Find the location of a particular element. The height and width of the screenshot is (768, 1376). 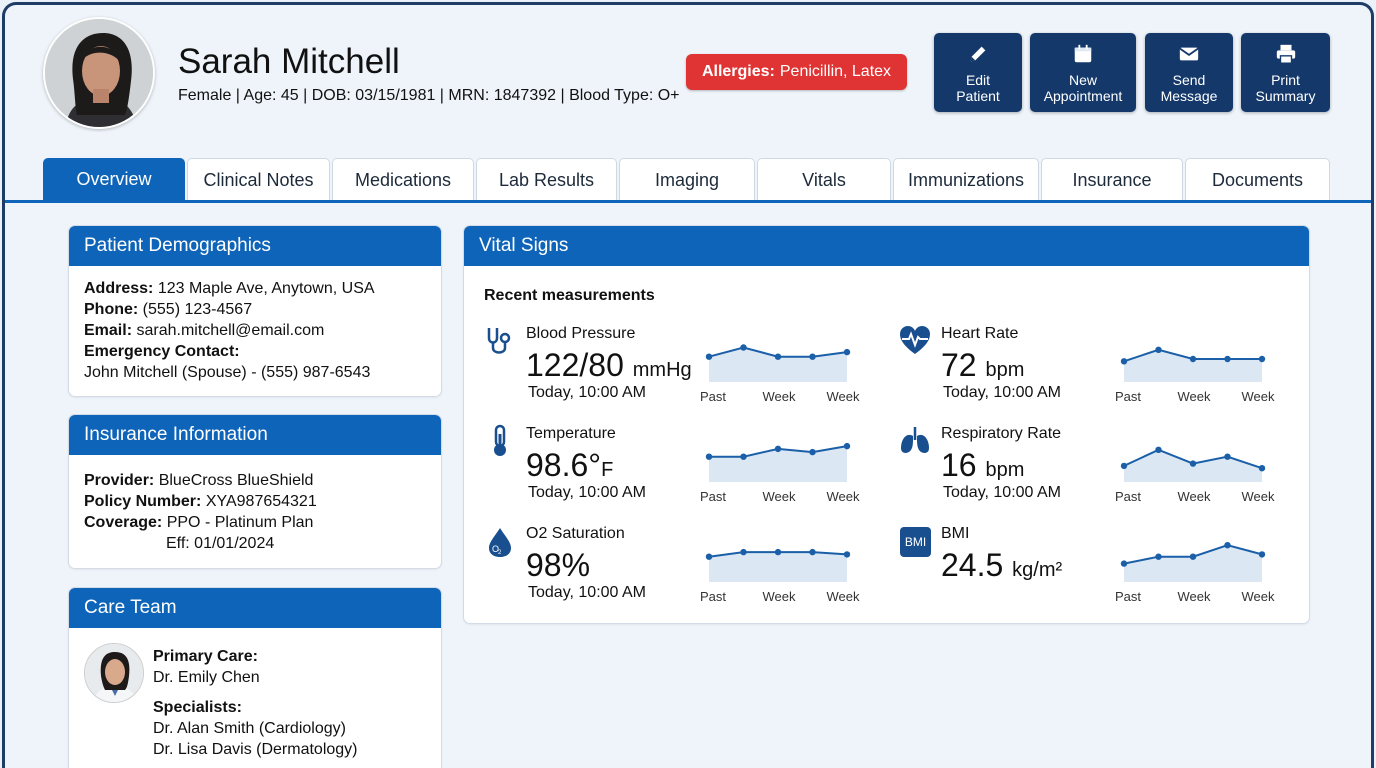

email-row: Email: sarah.mitchell@email.com is located at coordinates (262, 330).